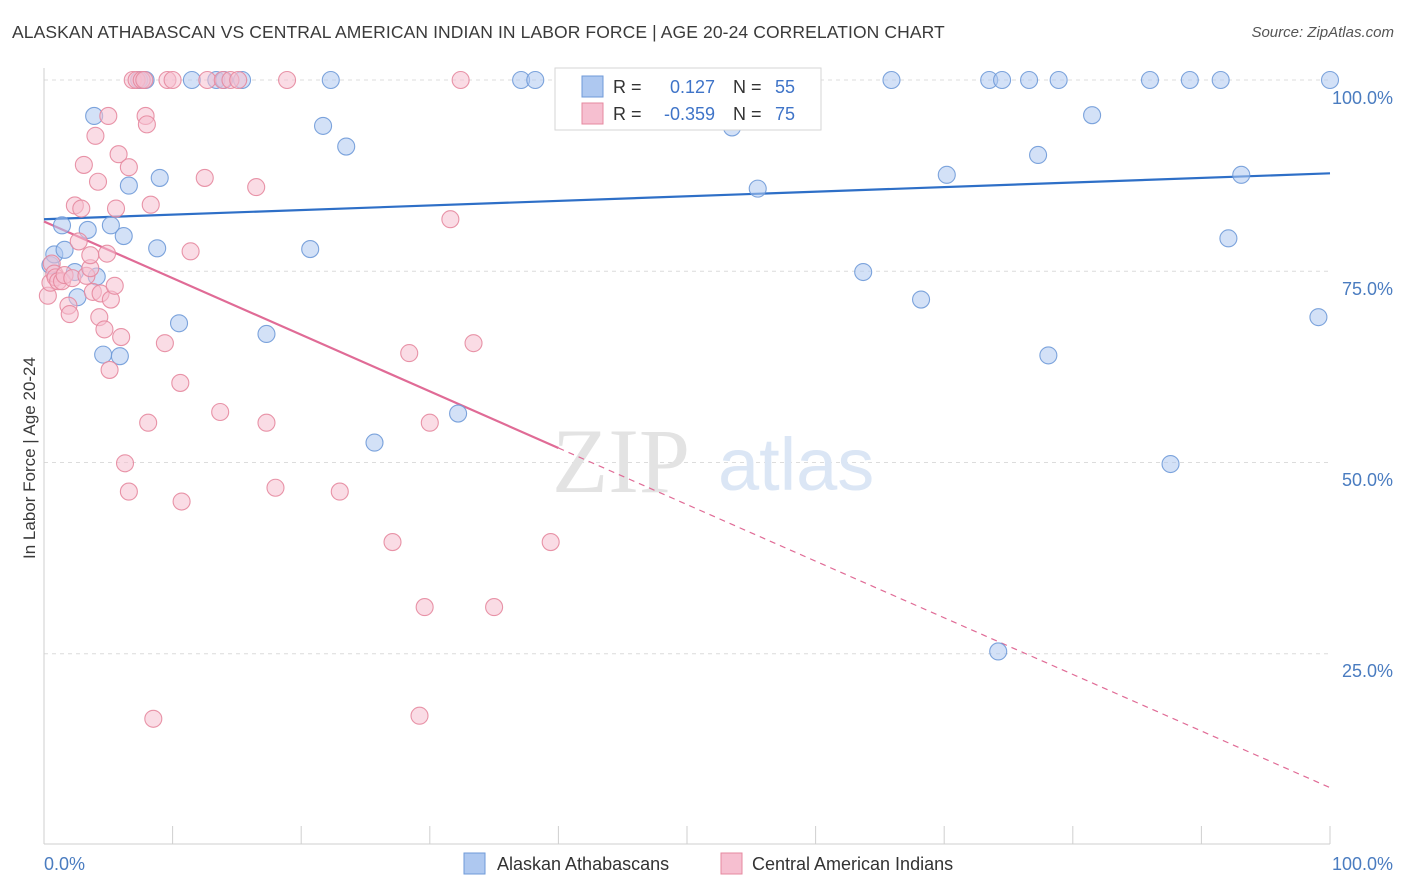 The width and height of the screenshot is (1406, 892). What do you see at coordinates (796, 464) in the screenshot?
I see `watermark-atlas: atlas` at bounding box center [796, 464].